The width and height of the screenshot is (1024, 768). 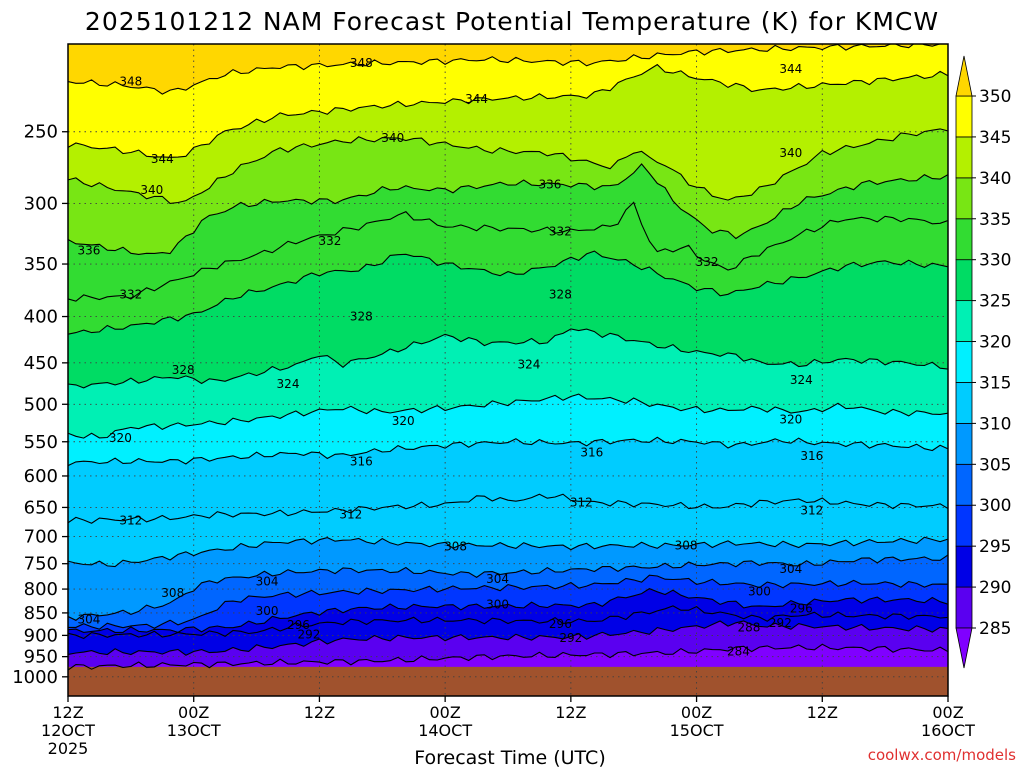 I want to click on x-tick-label: 12OCT, so click(x=68, y=730).